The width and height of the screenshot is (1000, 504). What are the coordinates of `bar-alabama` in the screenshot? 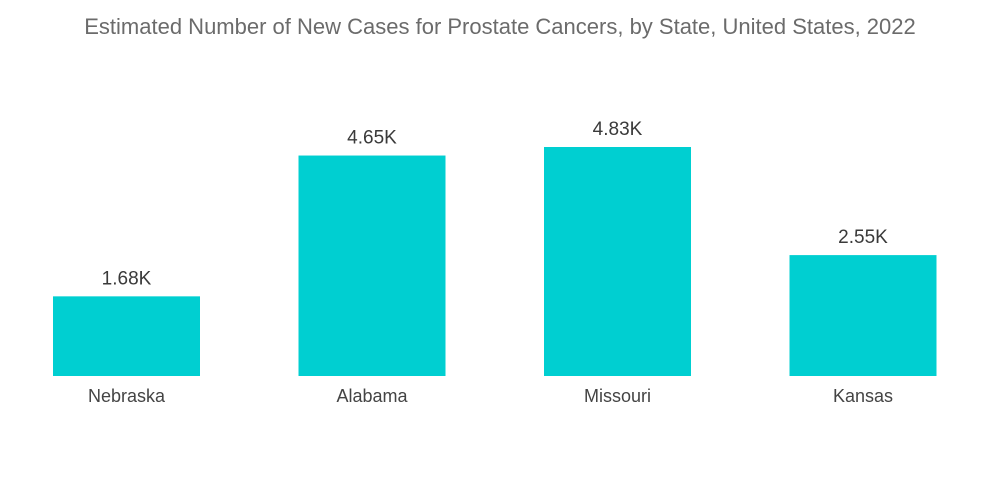 It's located at (372, 265).